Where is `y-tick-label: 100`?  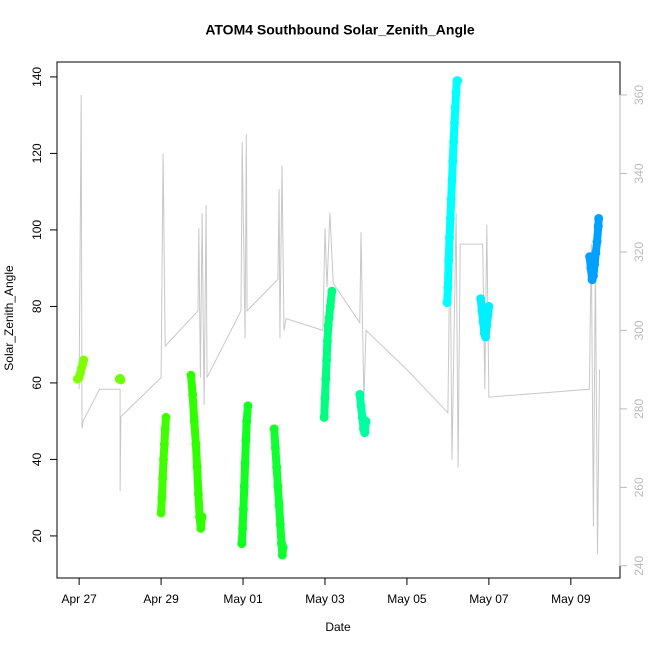 y-tick-label: 100 is located at coordinates (37, 230).